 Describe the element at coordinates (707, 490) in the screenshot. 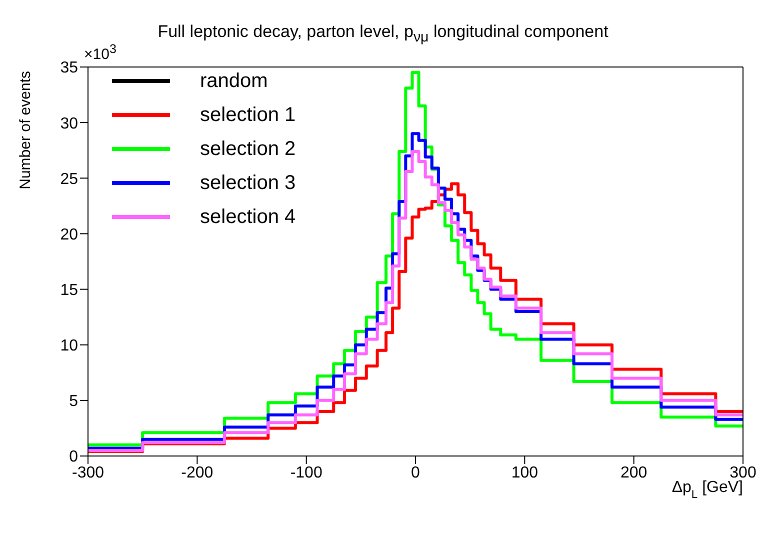

I see `x-axis-title: Δp$_{L}$ [GeV]` at that location.